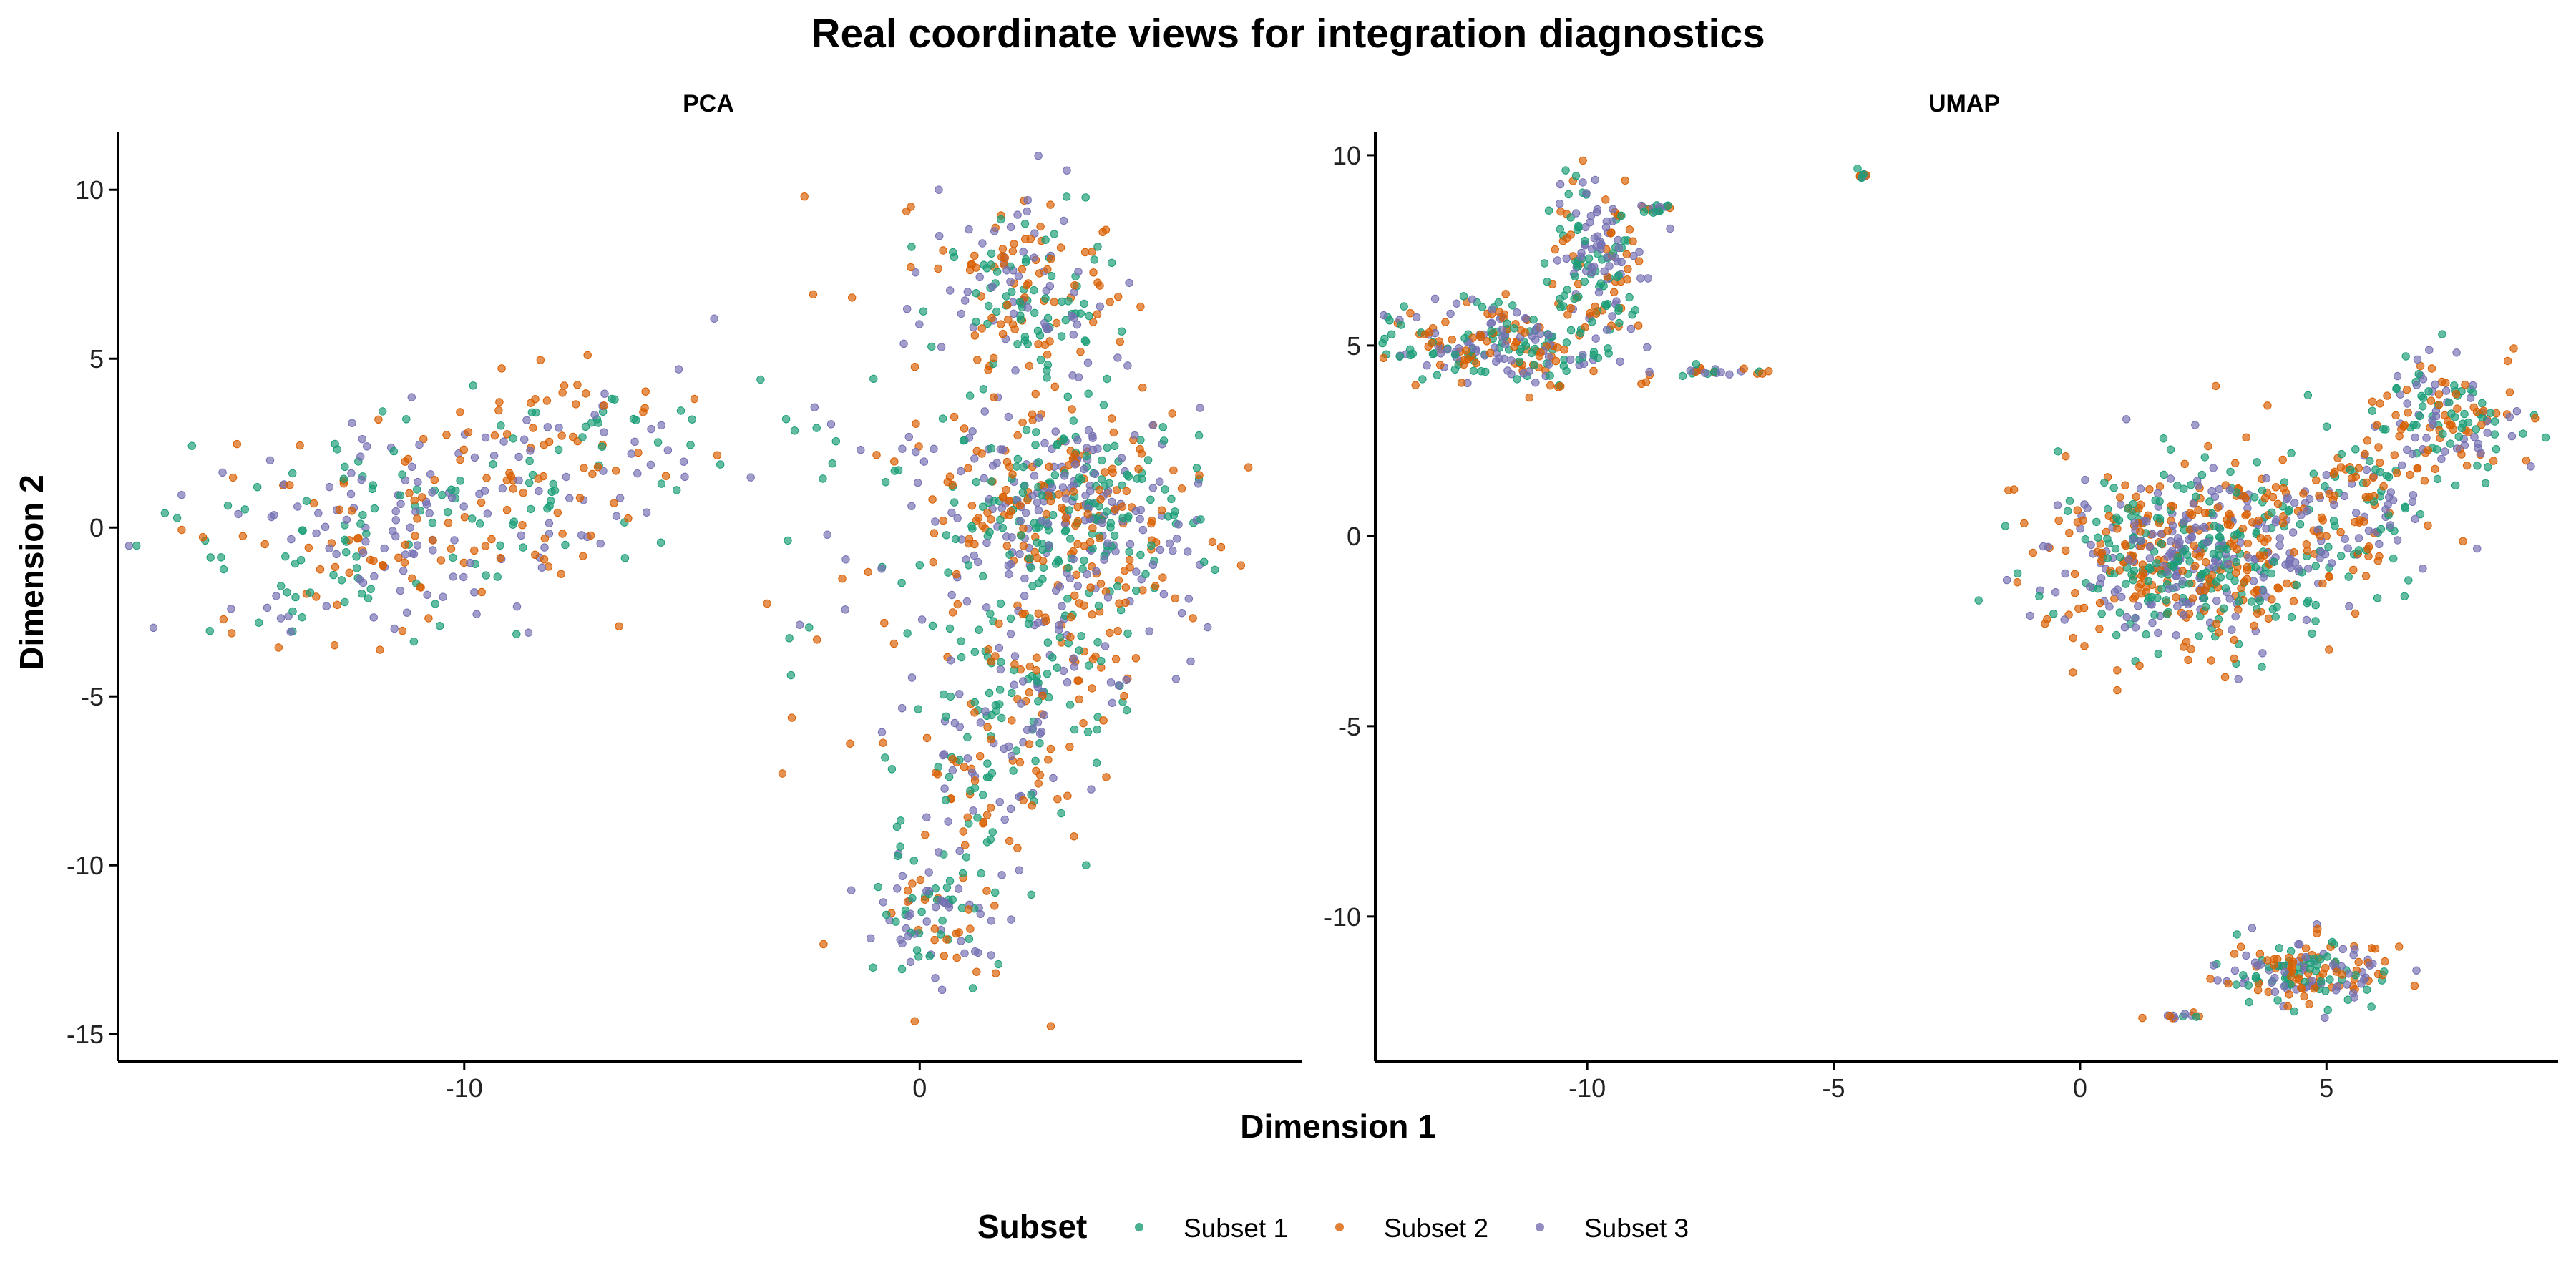  Describe the element at coordinates (1950, 1082) in the screenshot. I see `umap-x-axis: -10 -5 0 5` at that location.